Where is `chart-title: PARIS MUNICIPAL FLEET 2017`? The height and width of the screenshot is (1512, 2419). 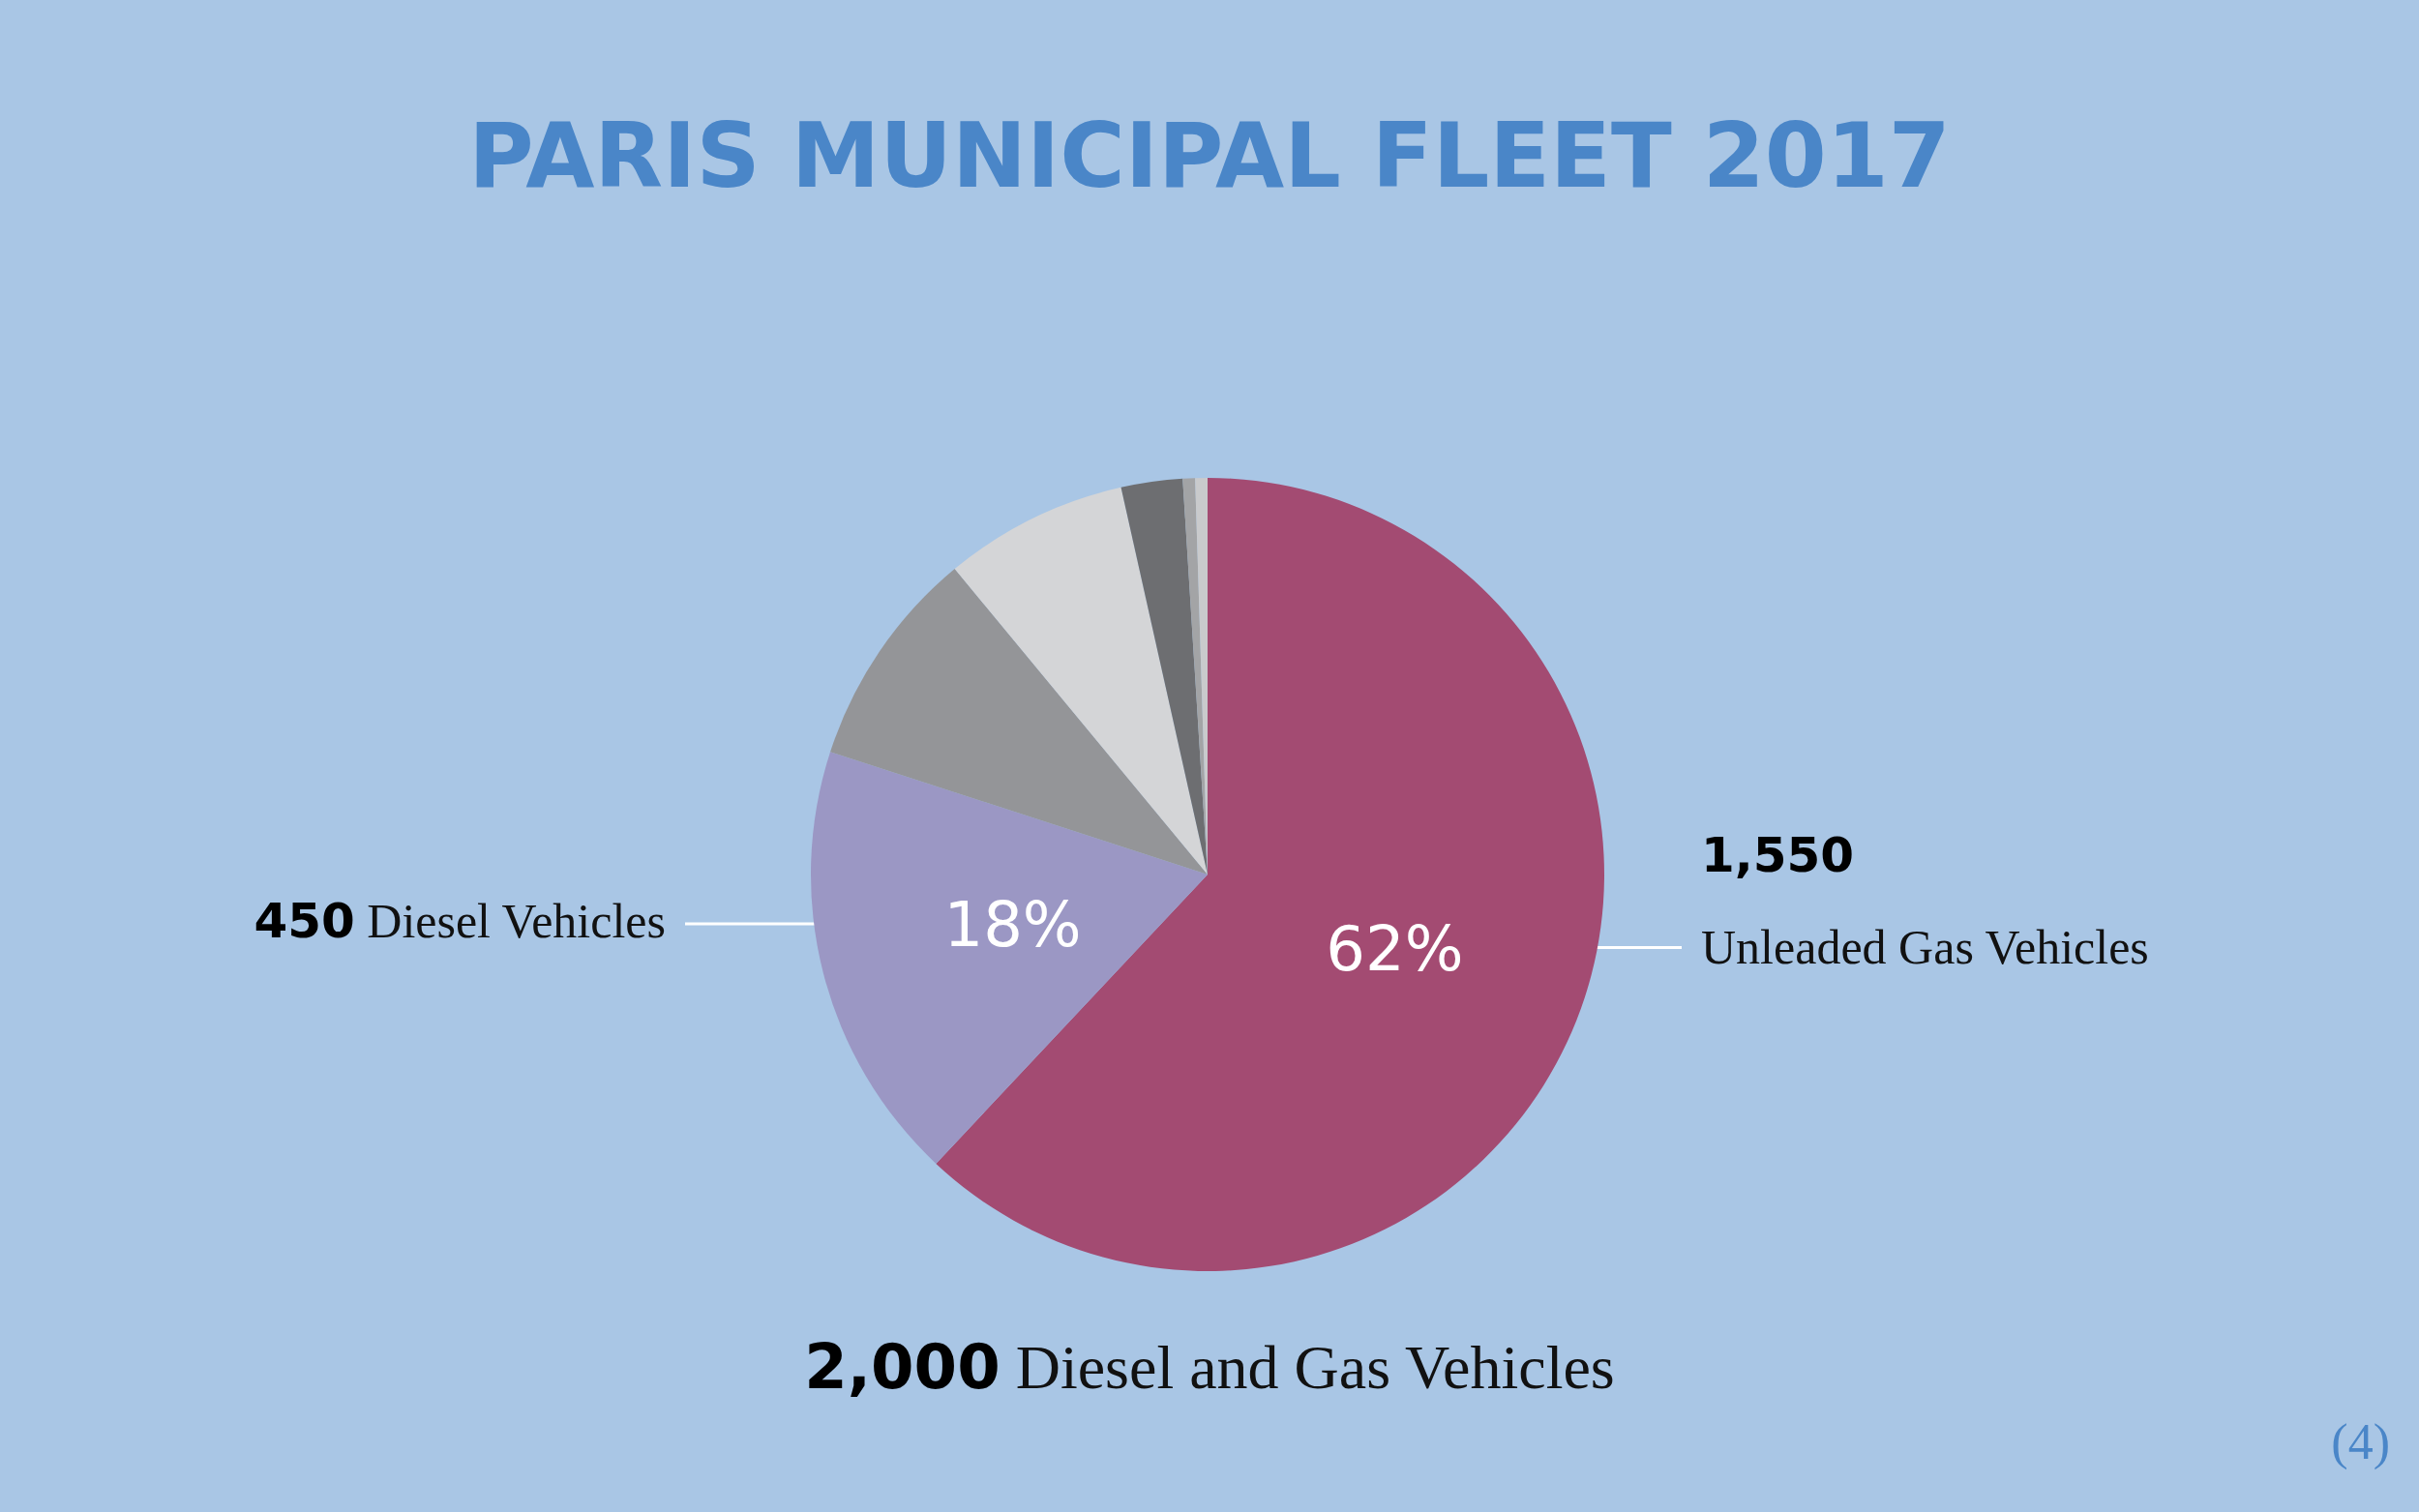 chart-title: PARIS MUNICIPAL FLEET 2017 is located at coordinates (1209, 156).